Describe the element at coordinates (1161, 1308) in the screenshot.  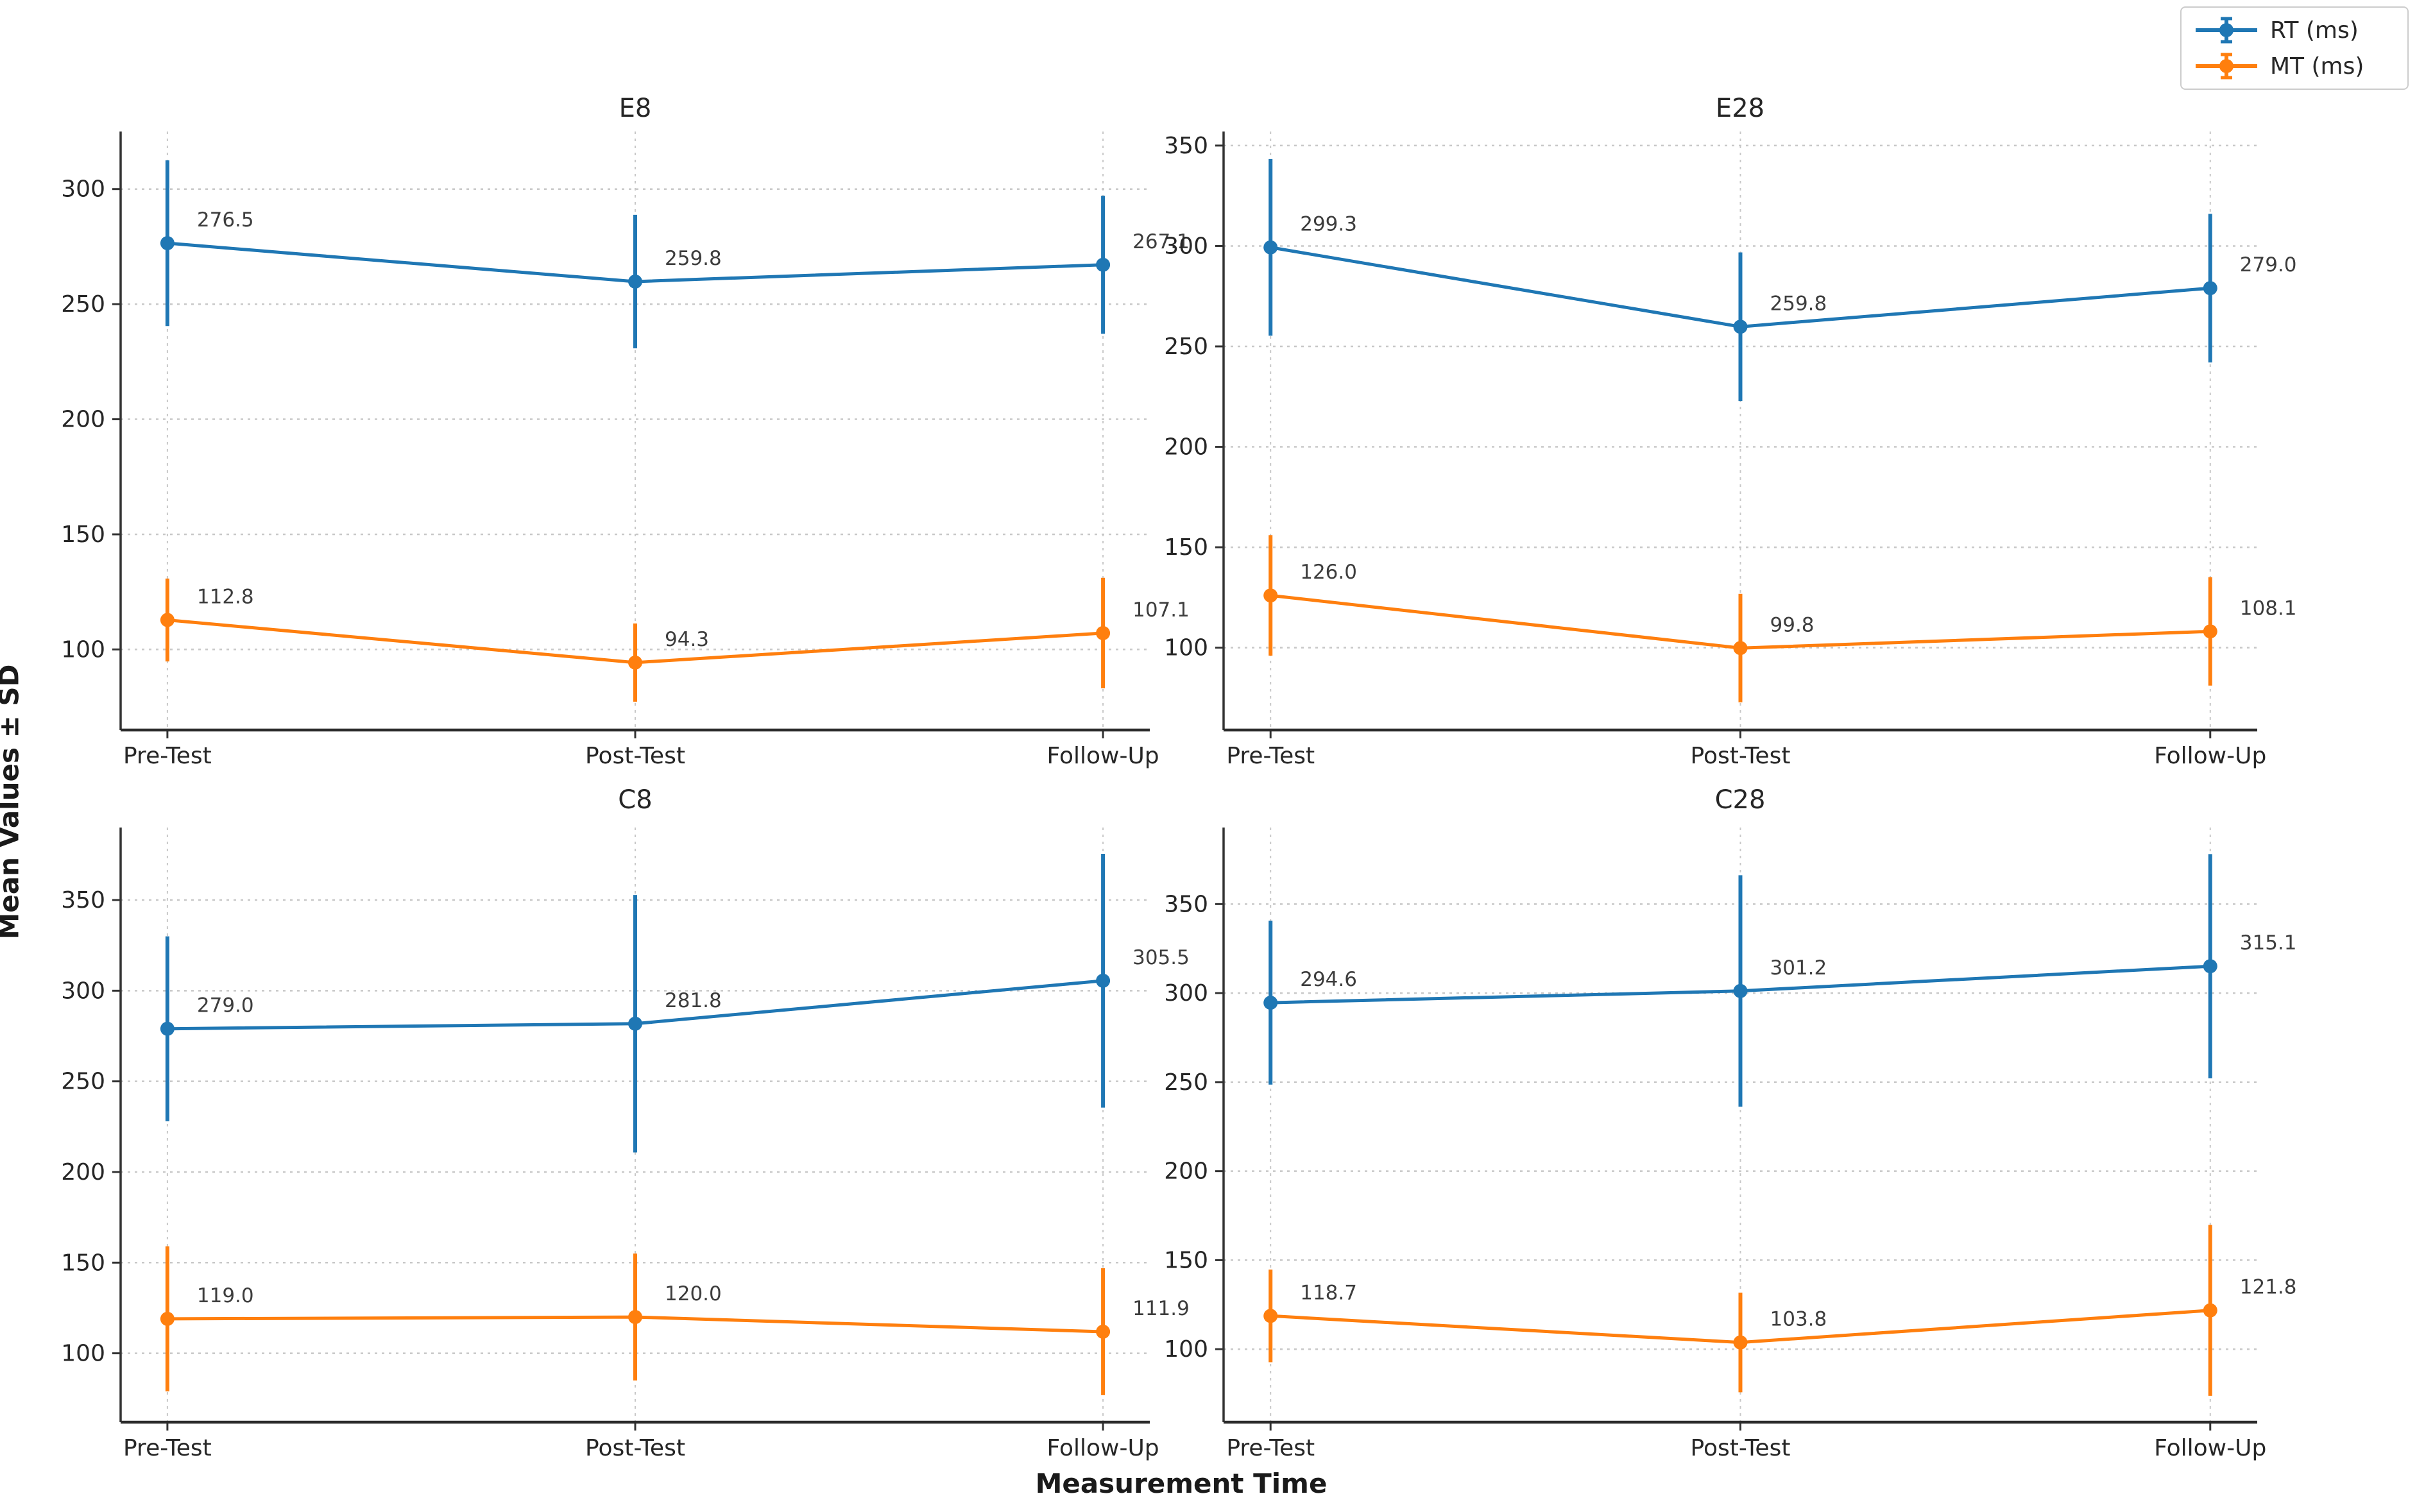
I see `mt-value-label: 111.9` at that location.